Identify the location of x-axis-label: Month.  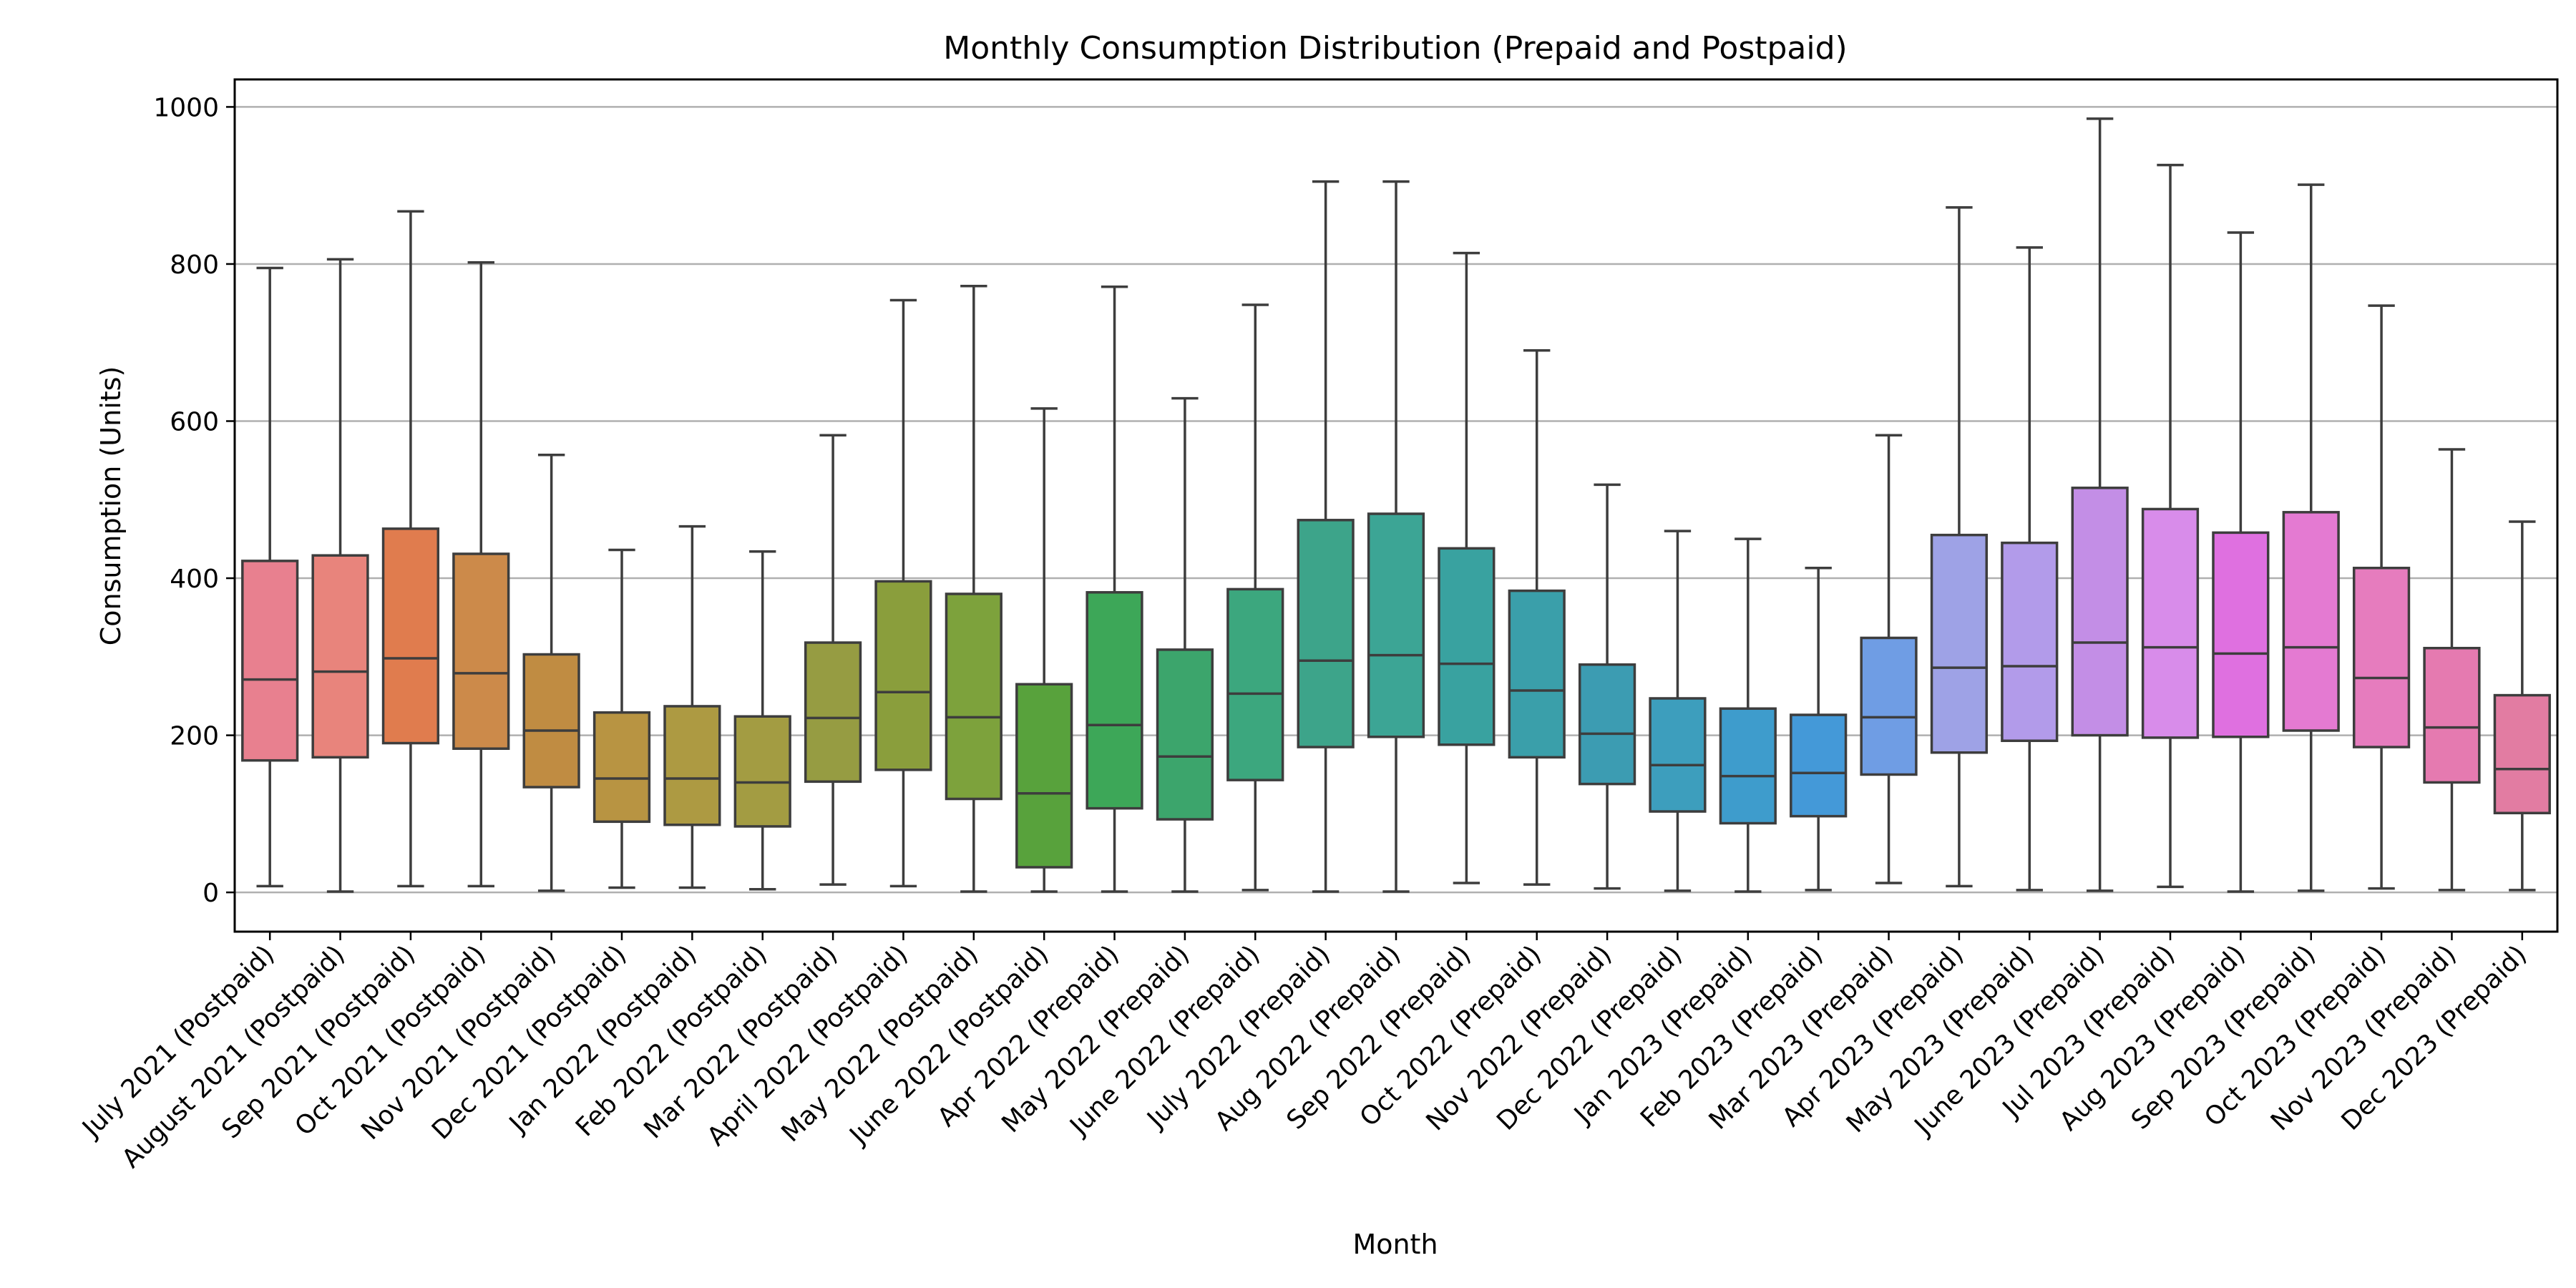
(1395, 1244).